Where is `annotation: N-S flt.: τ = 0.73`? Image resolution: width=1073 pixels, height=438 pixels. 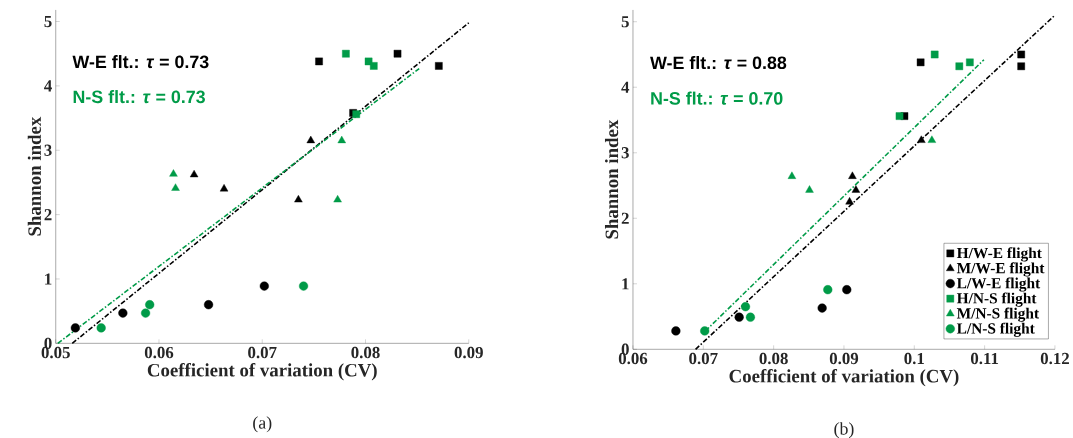 annotation: N-S flt.: τ = 0.73 is located at coordinates (139, 96).